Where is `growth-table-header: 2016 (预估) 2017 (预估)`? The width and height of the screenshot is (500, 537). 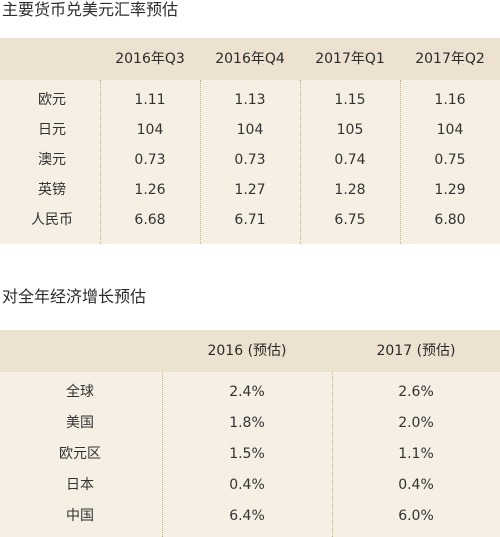
growth-table-header: 2016 (预估) 2017 (预估) is located at coordinates (250, 351).